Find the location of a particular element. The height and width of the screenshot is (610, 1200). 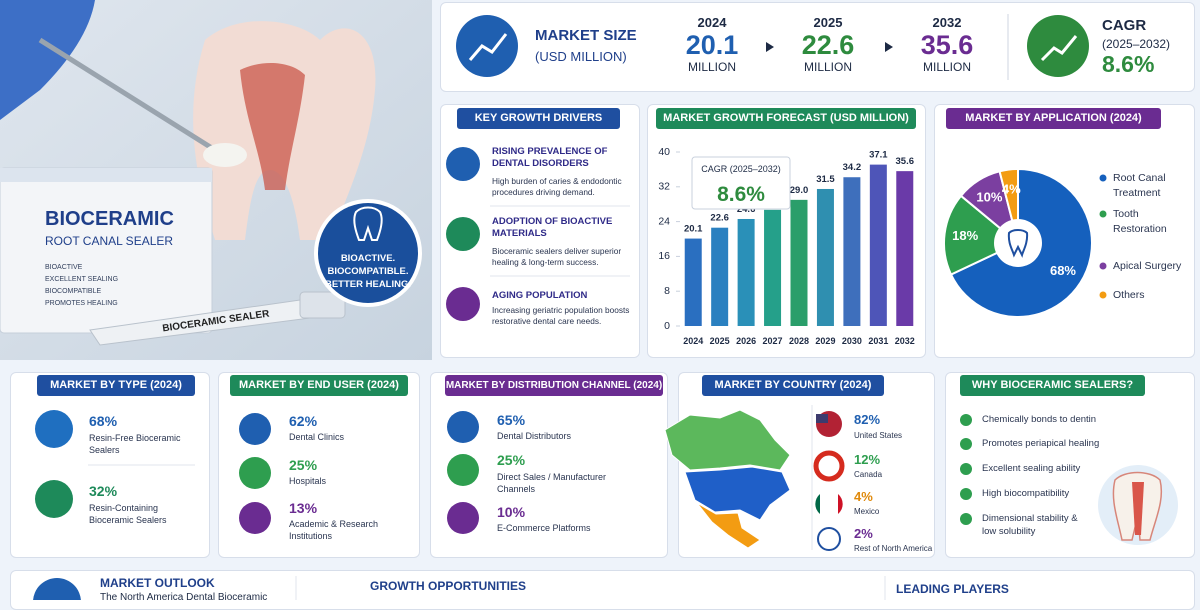

driver-heading: ADOPTION OF BIOACTIVE MATERIALS is located at coordinates (552, 227).